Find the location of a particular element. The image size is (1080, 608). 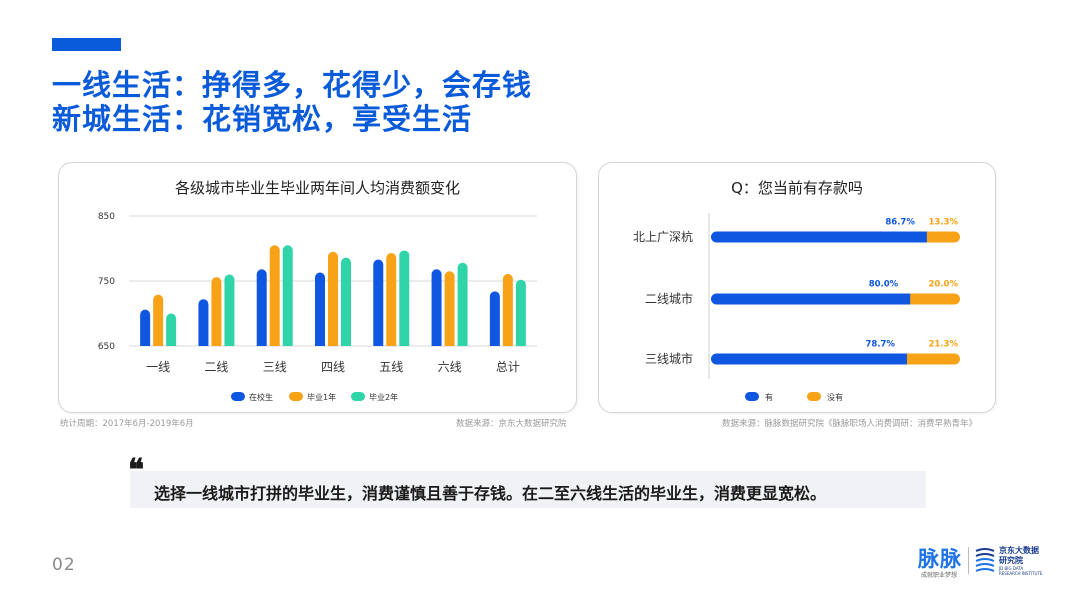

chart-title: Q：您当前有存款吗 is located at coordinates (797, 188).